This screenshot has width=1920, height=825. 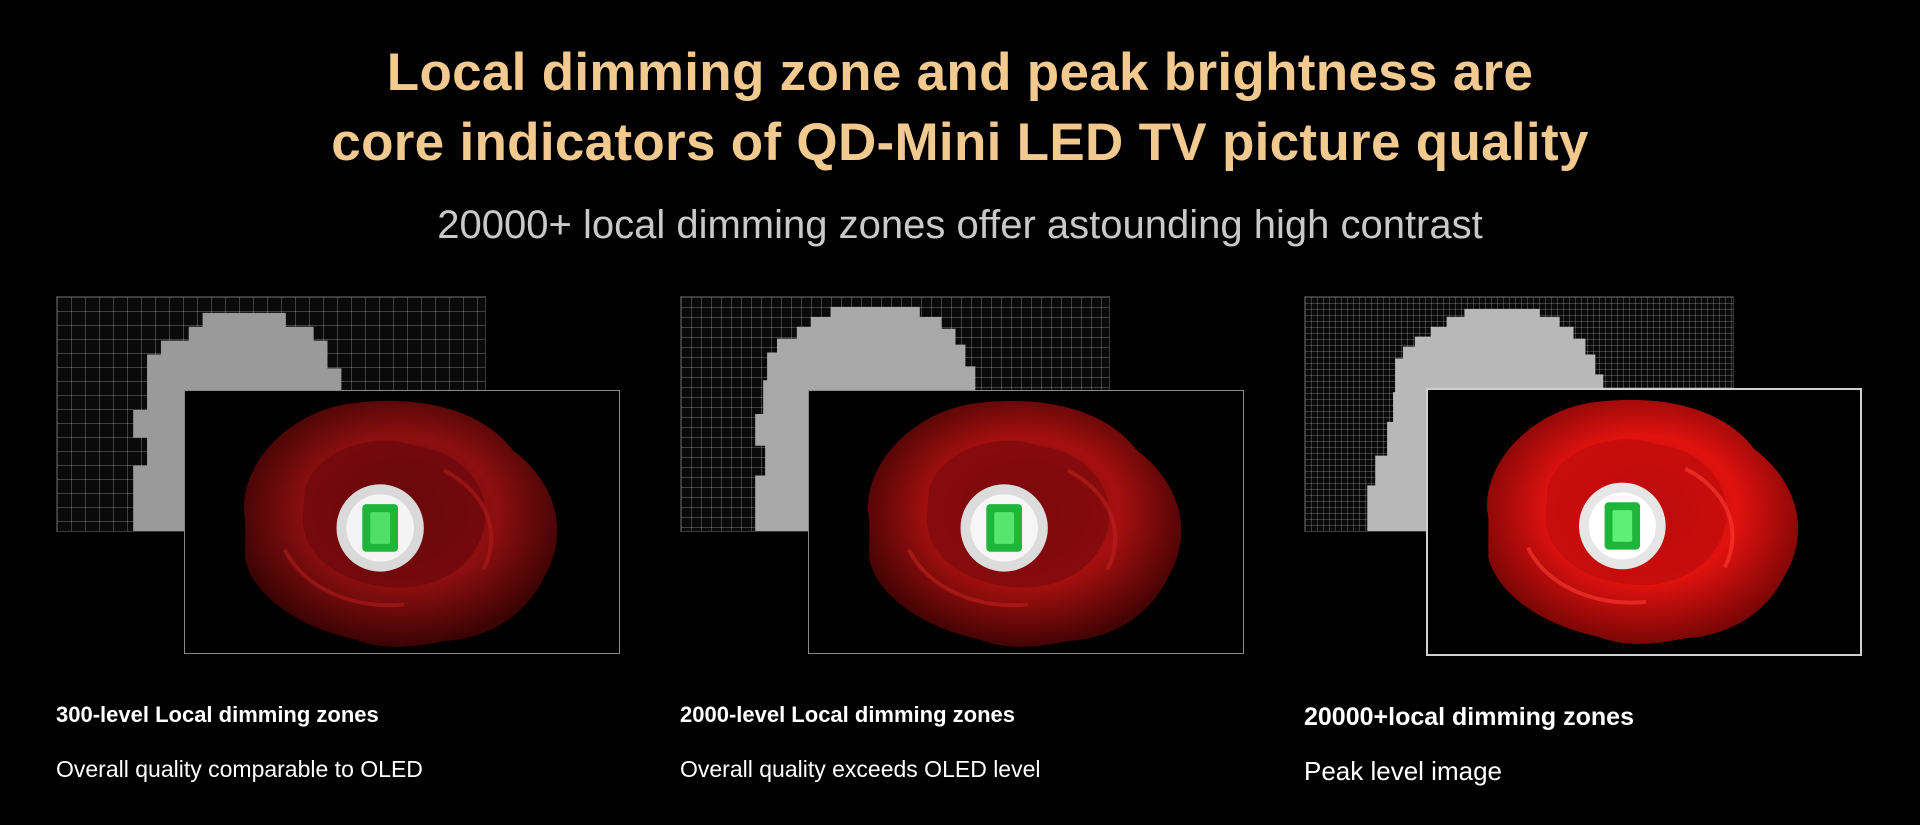 I want to click on panel-1-title: 300-level Local dimming zones, so click(x=217, y=714).